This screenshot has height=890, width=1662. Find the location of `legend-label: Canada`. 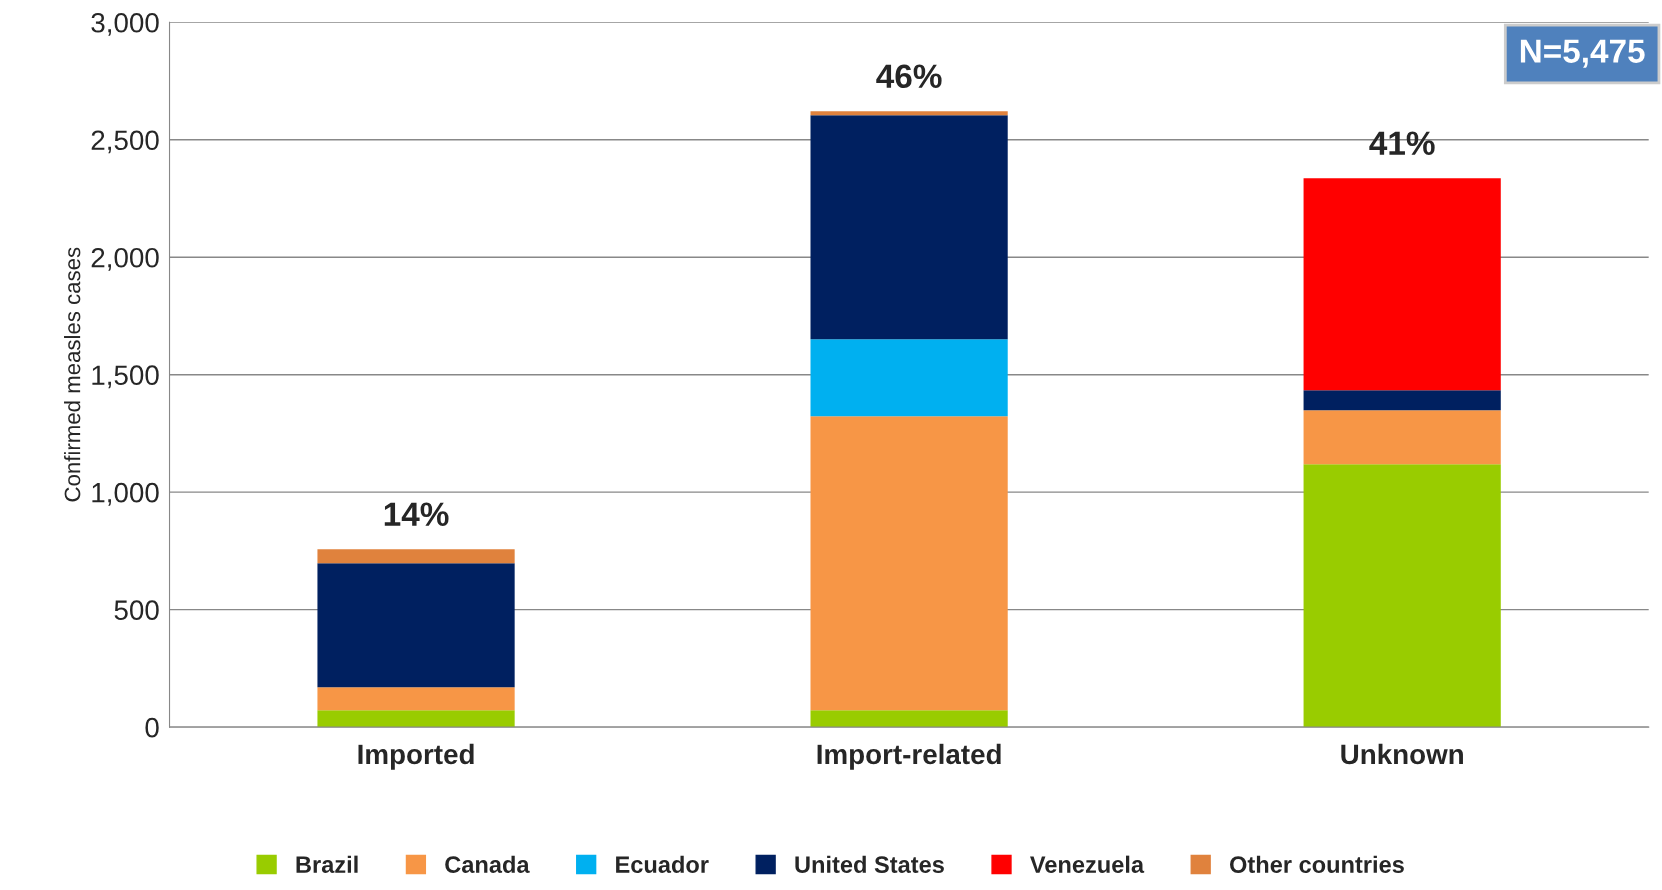

legend-label: Canada is located at coordinates (487, 864).